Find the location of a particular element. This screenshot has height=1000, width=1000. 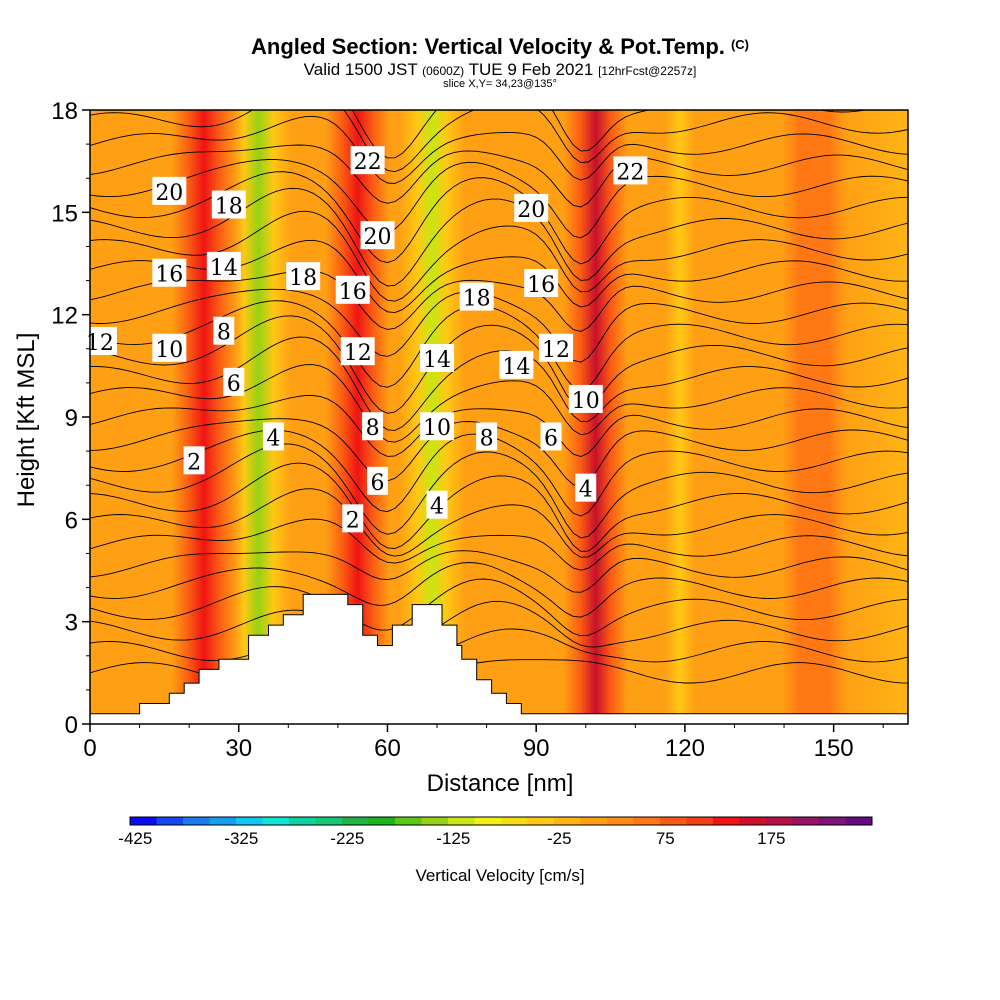

valid-date: TUE 9 Feb 2021 is located at coordinates (531, 69).